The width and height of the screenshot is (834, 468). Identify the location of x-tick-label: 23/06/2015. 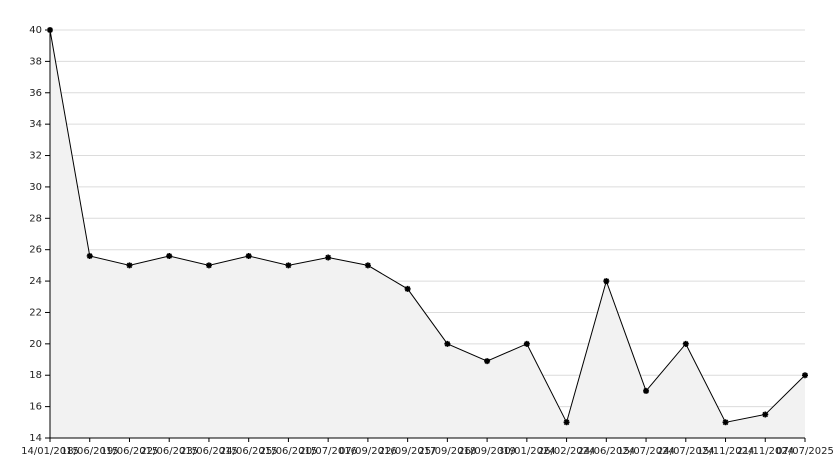
(209, 451).